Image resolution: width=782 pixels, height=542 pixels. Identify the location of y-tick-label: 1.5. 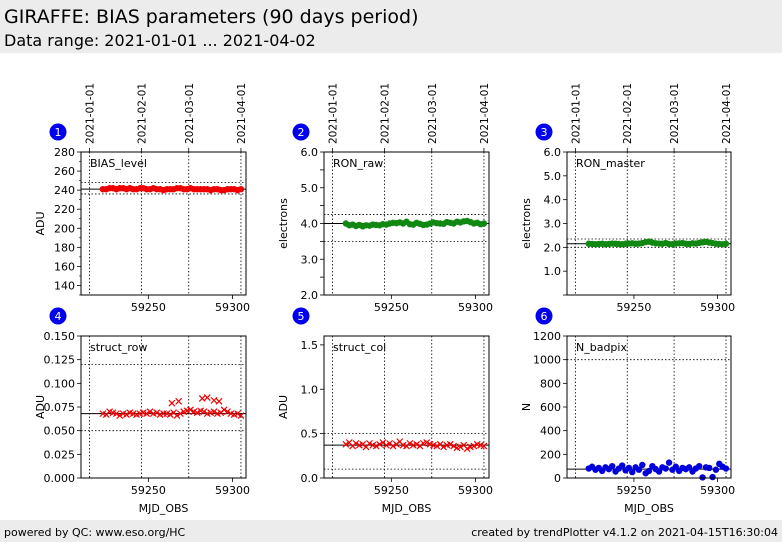
(310, 345).